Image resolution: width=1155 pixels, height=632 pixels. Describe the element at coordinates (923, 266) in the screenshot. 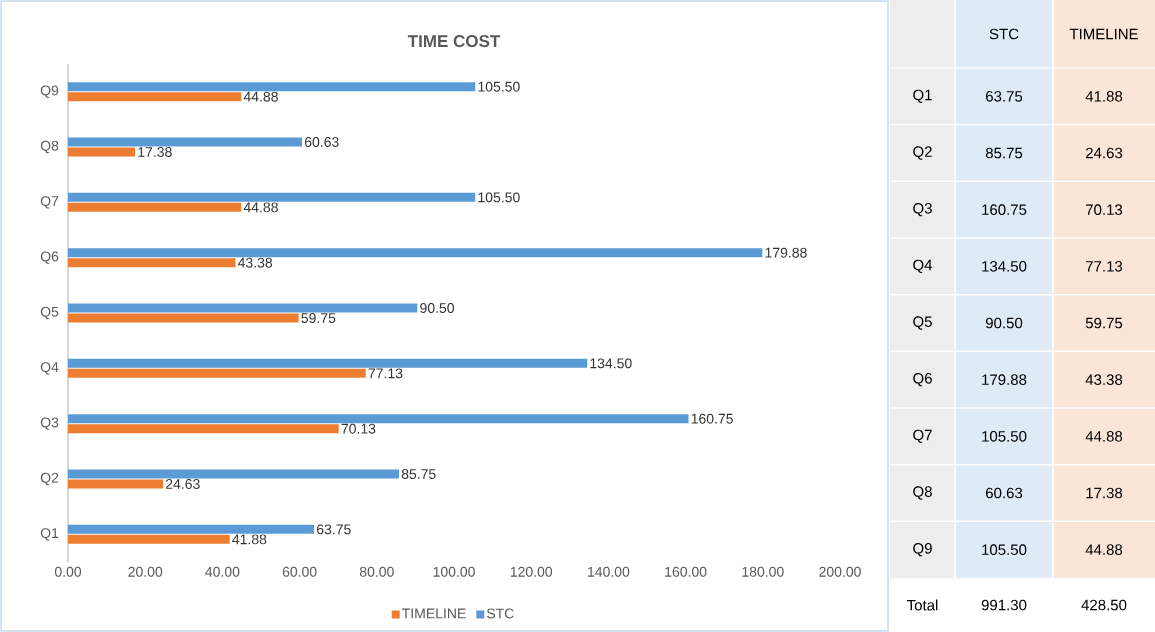

I see `category-label: Q4` at that location.